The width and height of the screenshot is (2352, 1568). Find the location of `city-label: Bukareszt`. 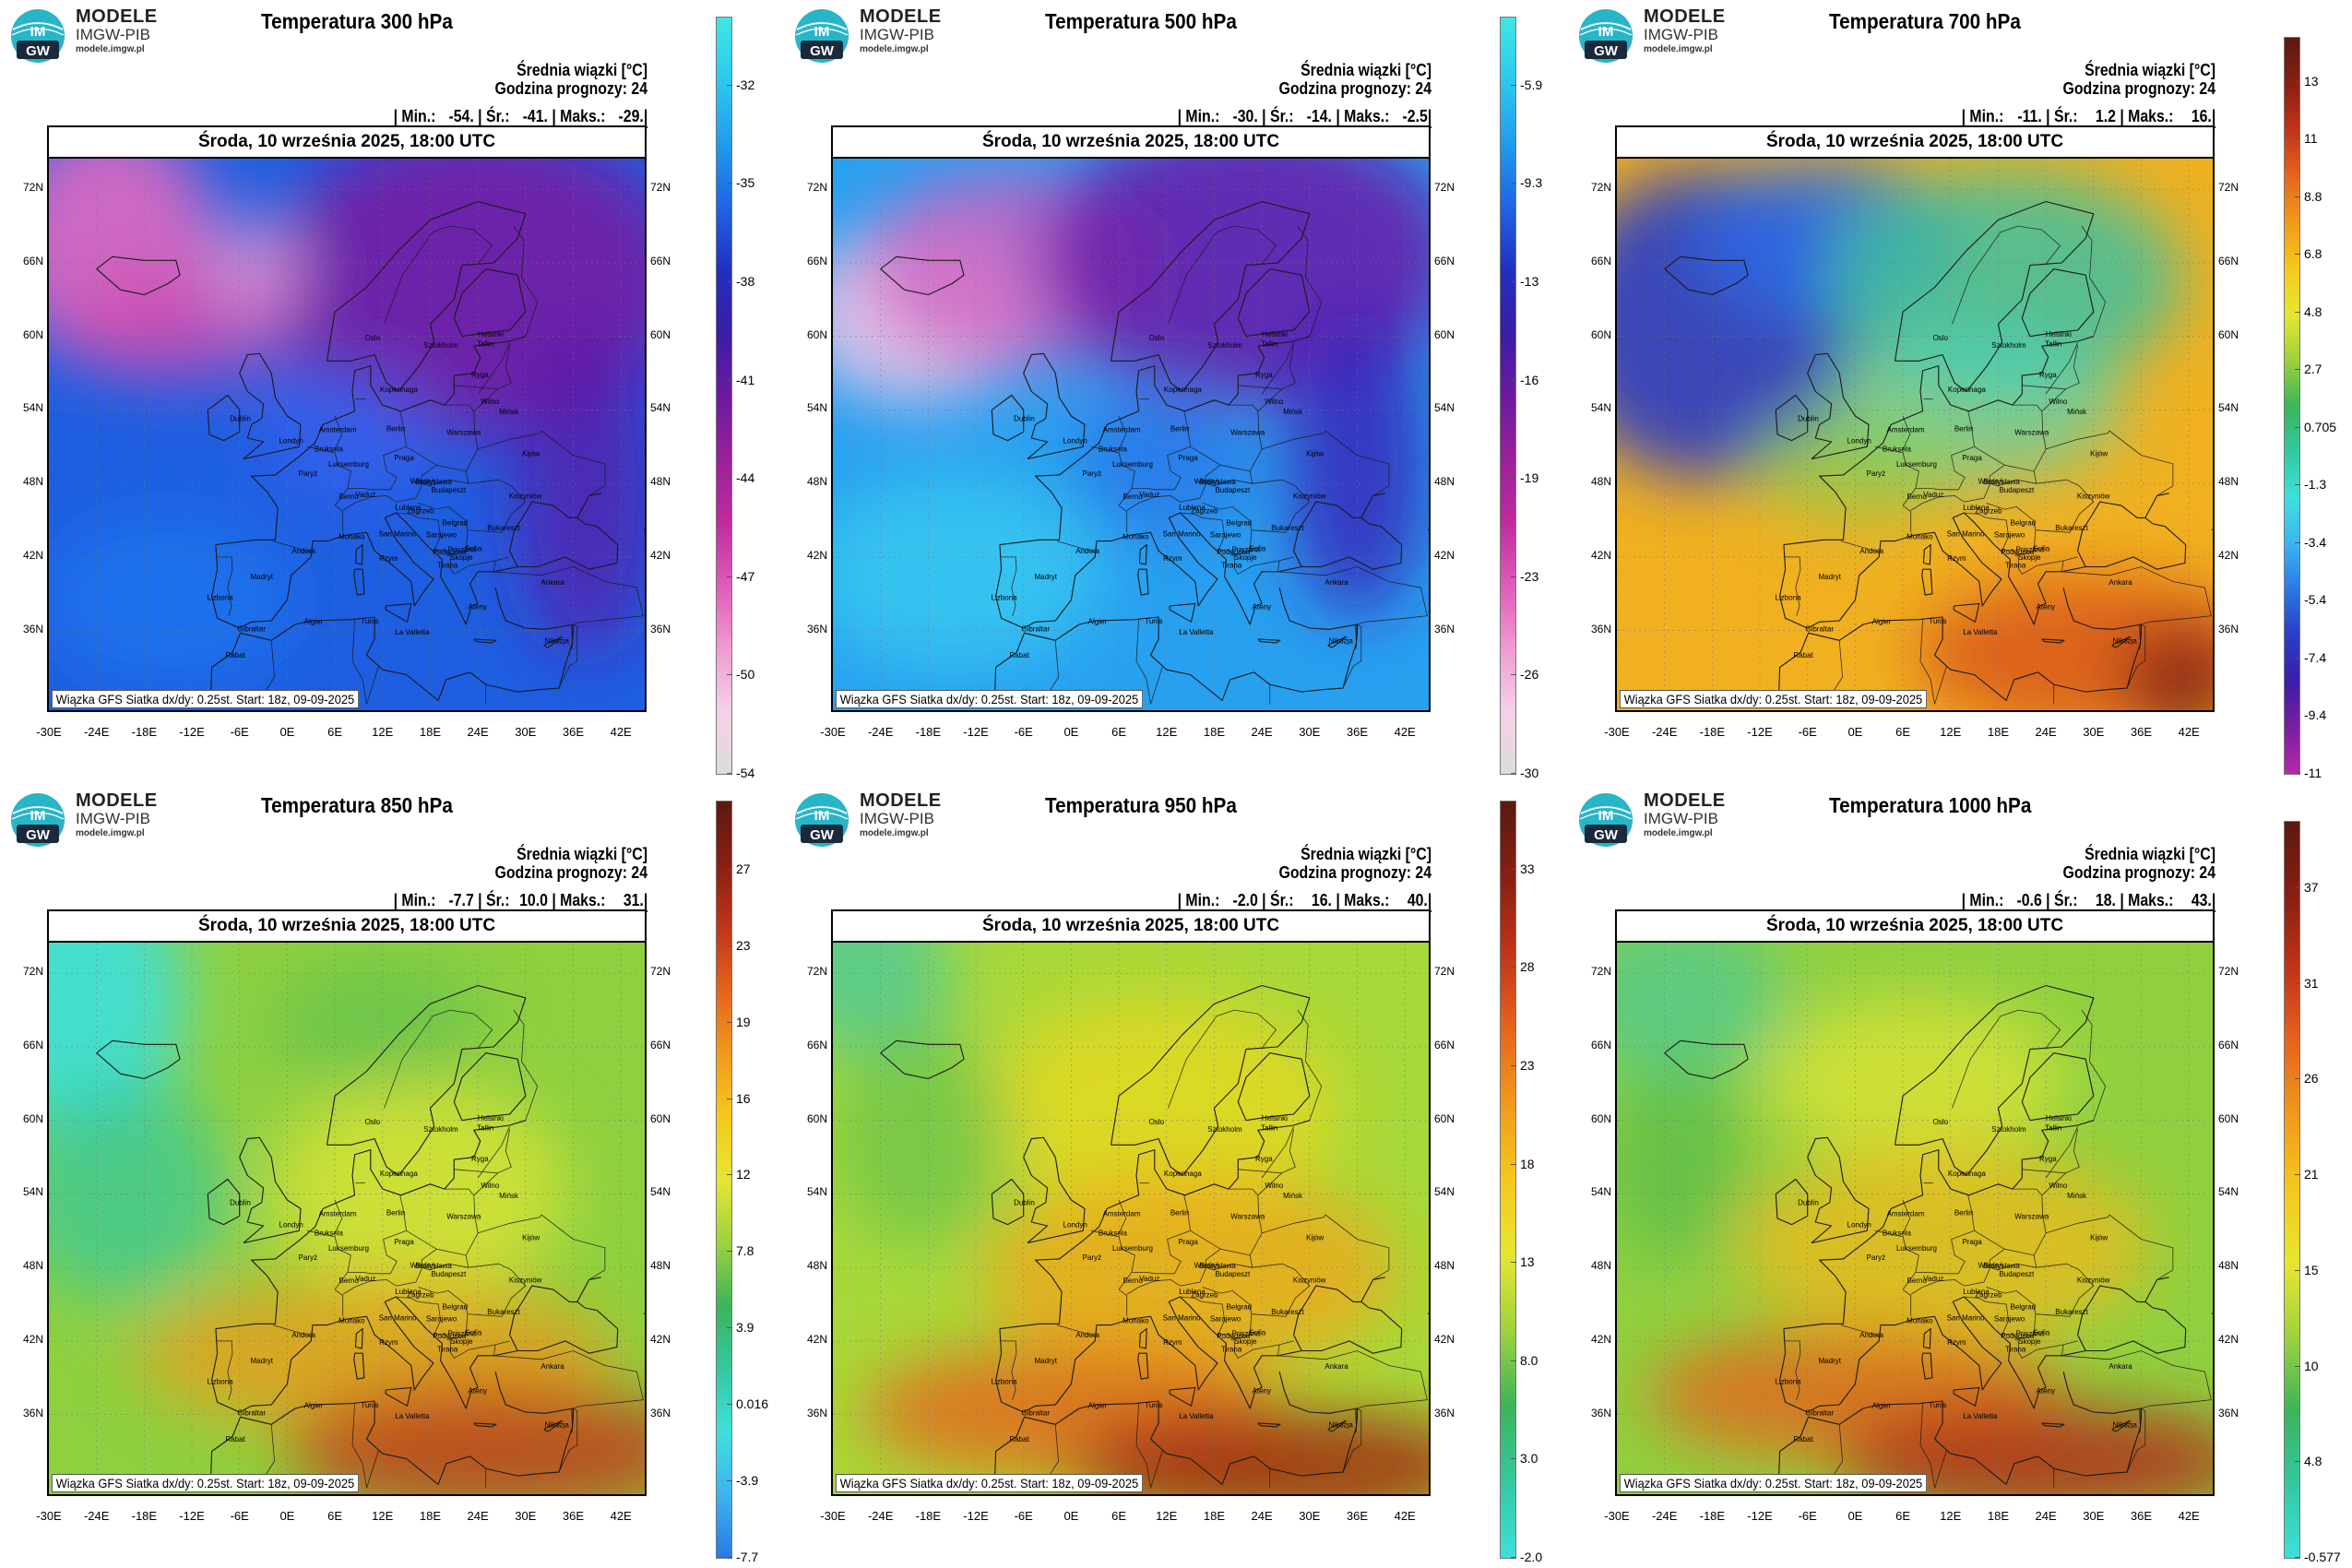

city-label: Bukareszt is located at coordinates (2071, 1312).